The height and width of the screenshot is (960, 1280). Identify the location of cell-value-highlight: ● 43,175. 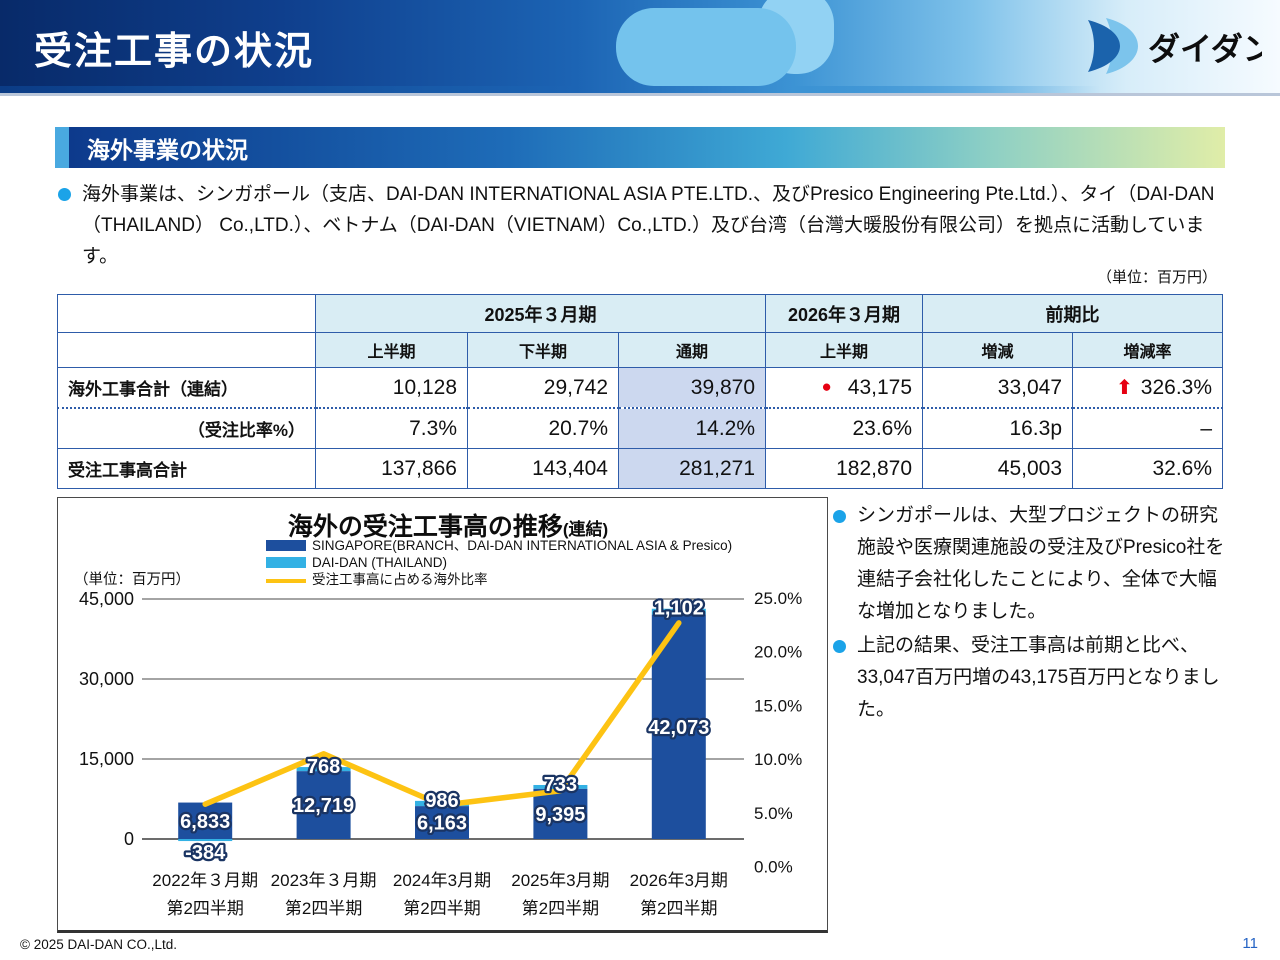
(844, 388).